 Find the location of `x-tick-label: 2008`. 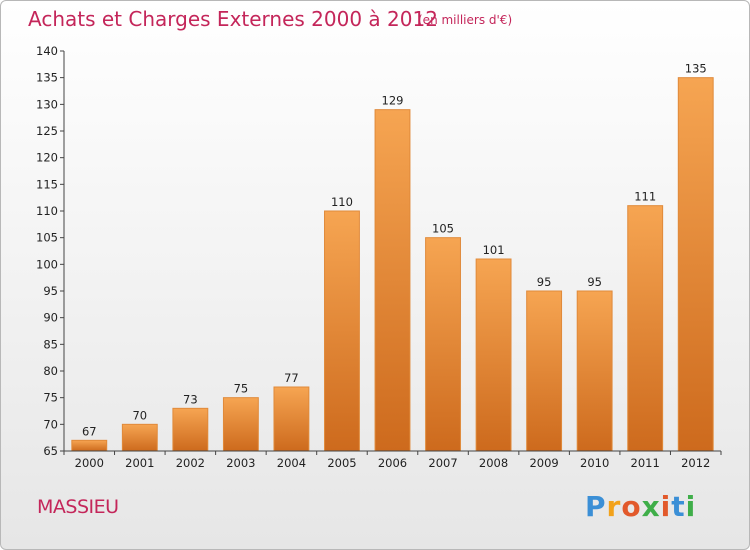

x-tick-label: 2008 is located at coordinates (493, 463).